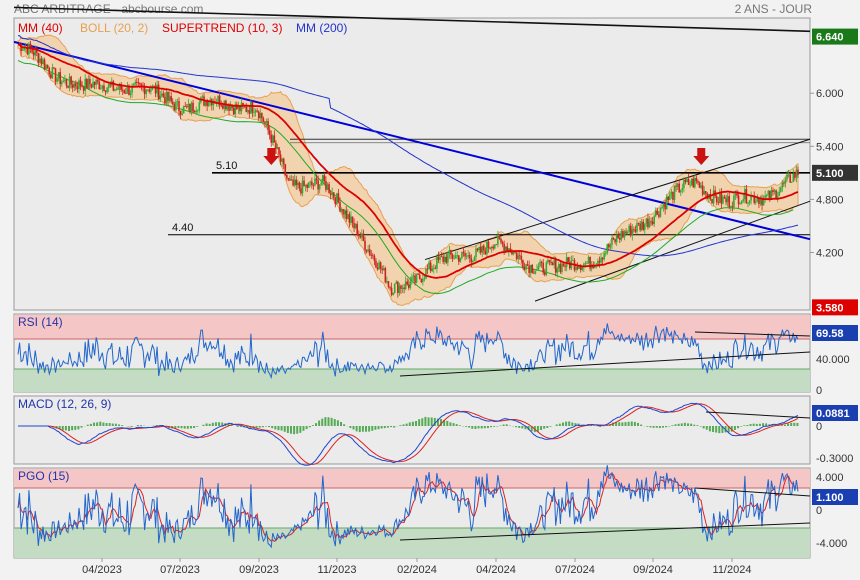 The image size is (860, 580). Describe the element at coordinates (496, 570) in the screenshot. I see `x-tick-label-5: 04/2024` at that location.